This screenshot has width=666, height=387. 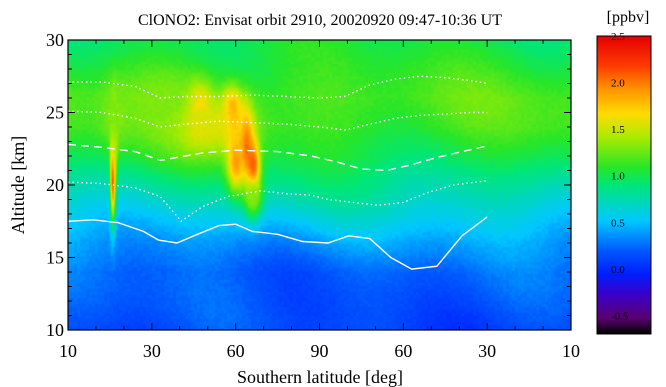 What do you see at coordinates (618, 270) in the screenshot?
I see `colorbar-tick-label: 0.0` at bounding box center [618, 270].